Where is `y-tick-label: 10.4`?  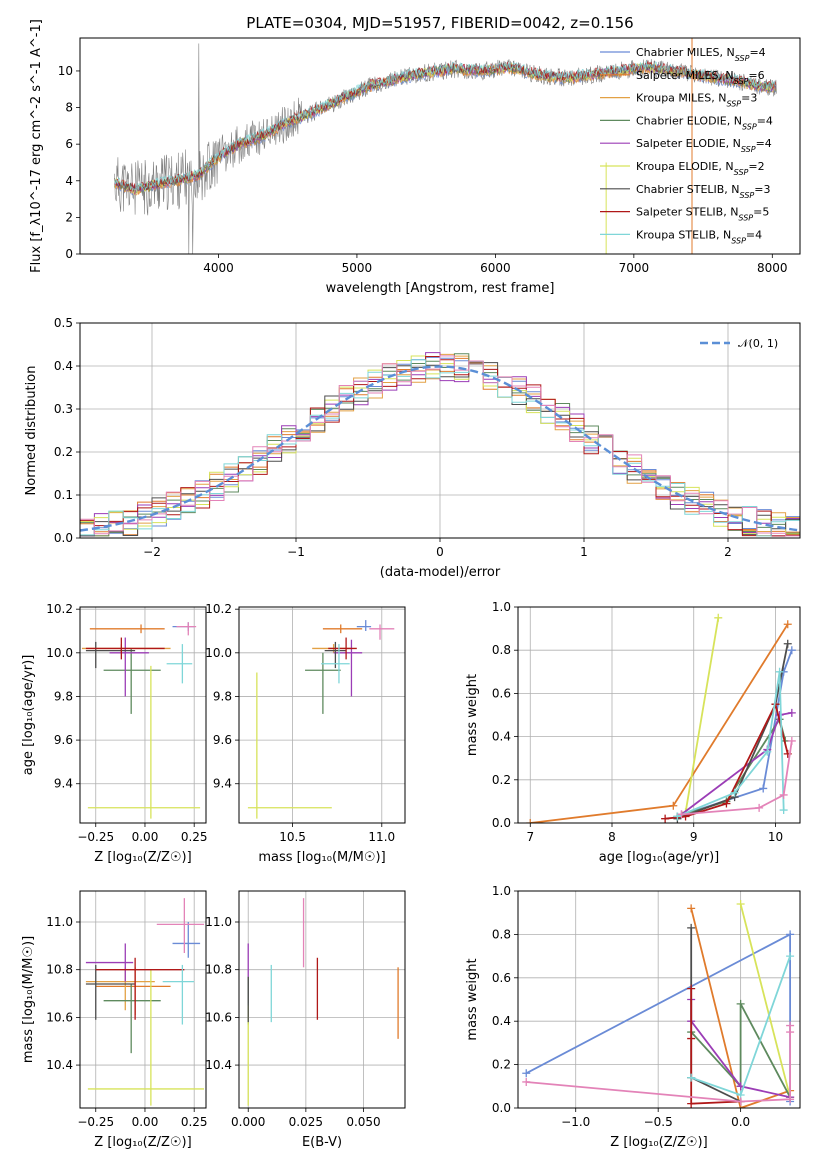 y-tick-label: 10.4 is located at coordinates (218, 1065).